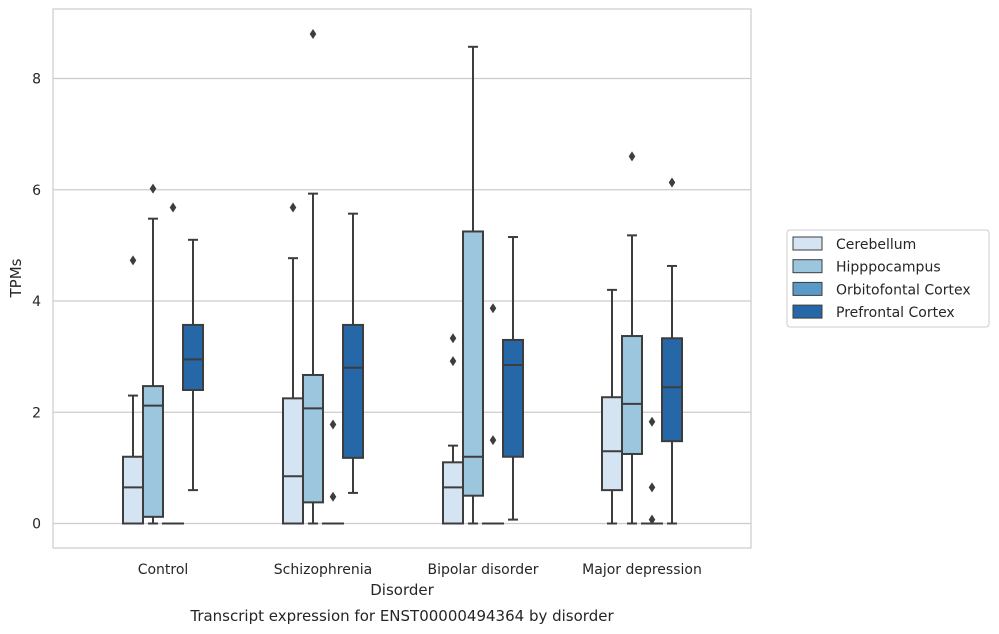  What do you see at coordinates (36, 80) in the screenshot?
I see `y-tick-label-8: 8` at bounding box center [36, 80].